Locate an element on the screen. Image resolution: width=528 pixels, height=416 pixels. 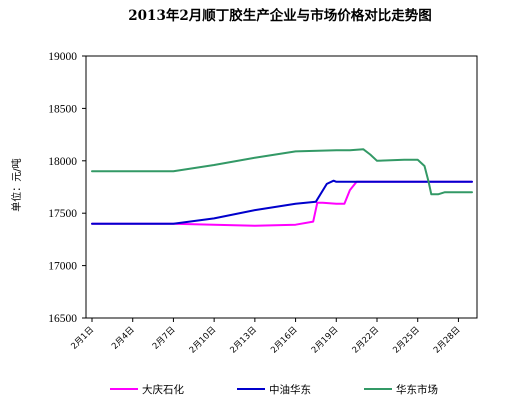
x-tick-label: 2月10日 is located at coordinates (203, 340).